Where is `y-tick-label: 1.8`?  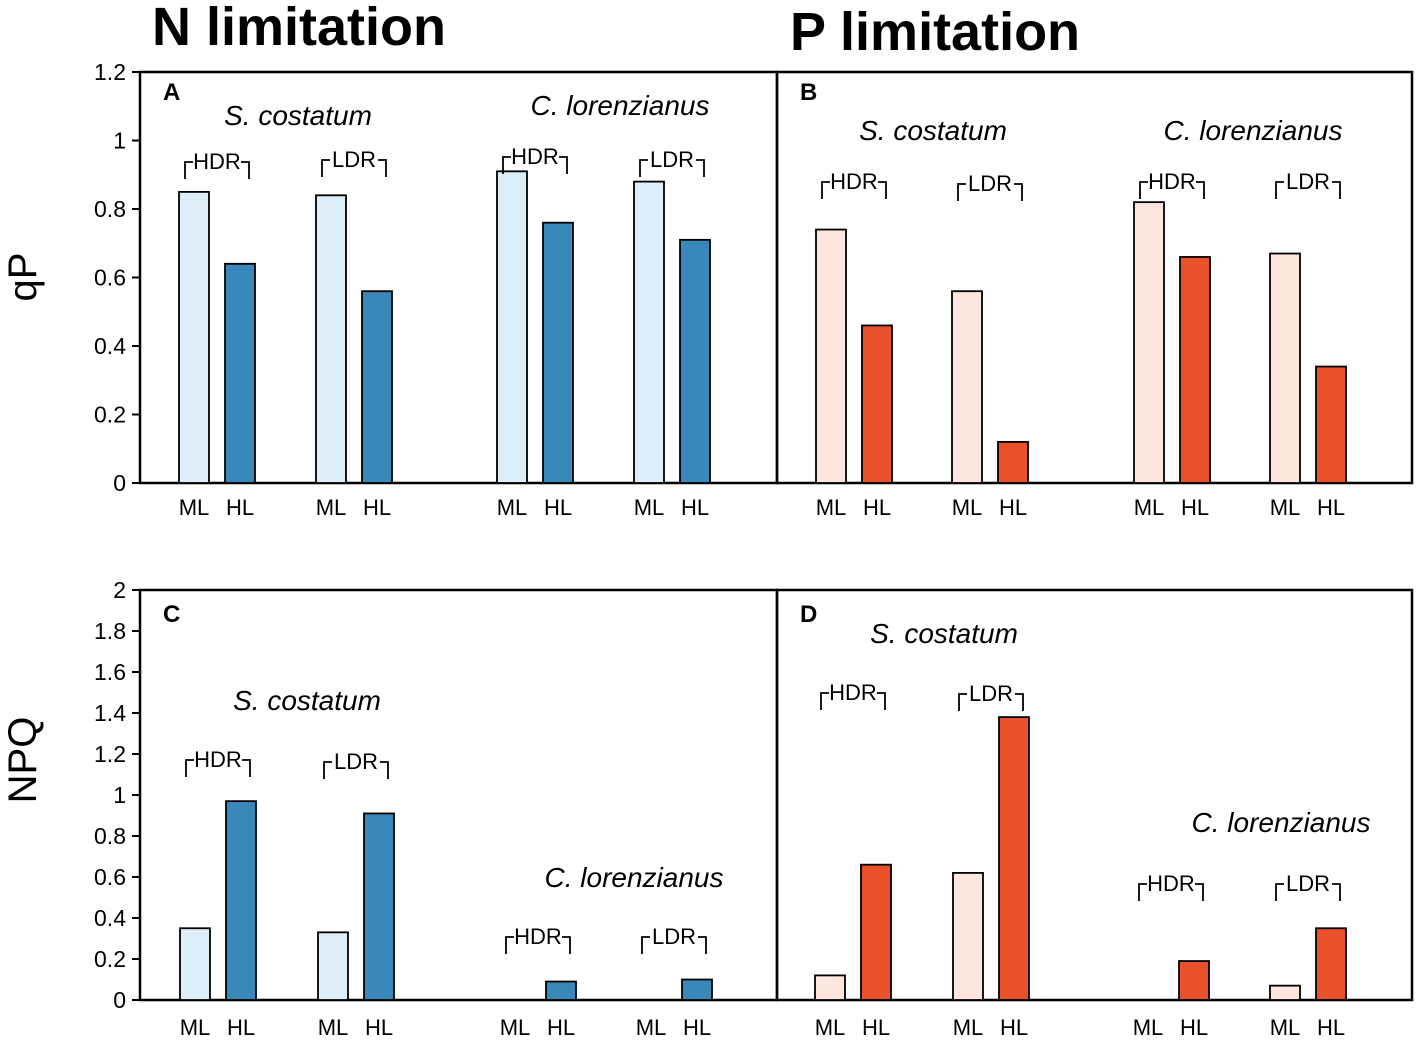
y-tick-label: 1.8 is located at coordinates (110, 631).